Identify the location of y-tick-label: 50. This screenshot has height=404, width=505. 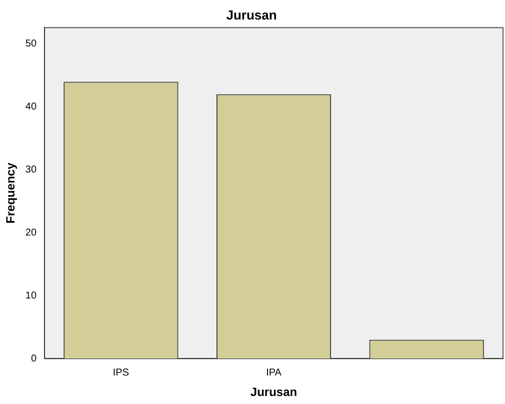
(31, 44).